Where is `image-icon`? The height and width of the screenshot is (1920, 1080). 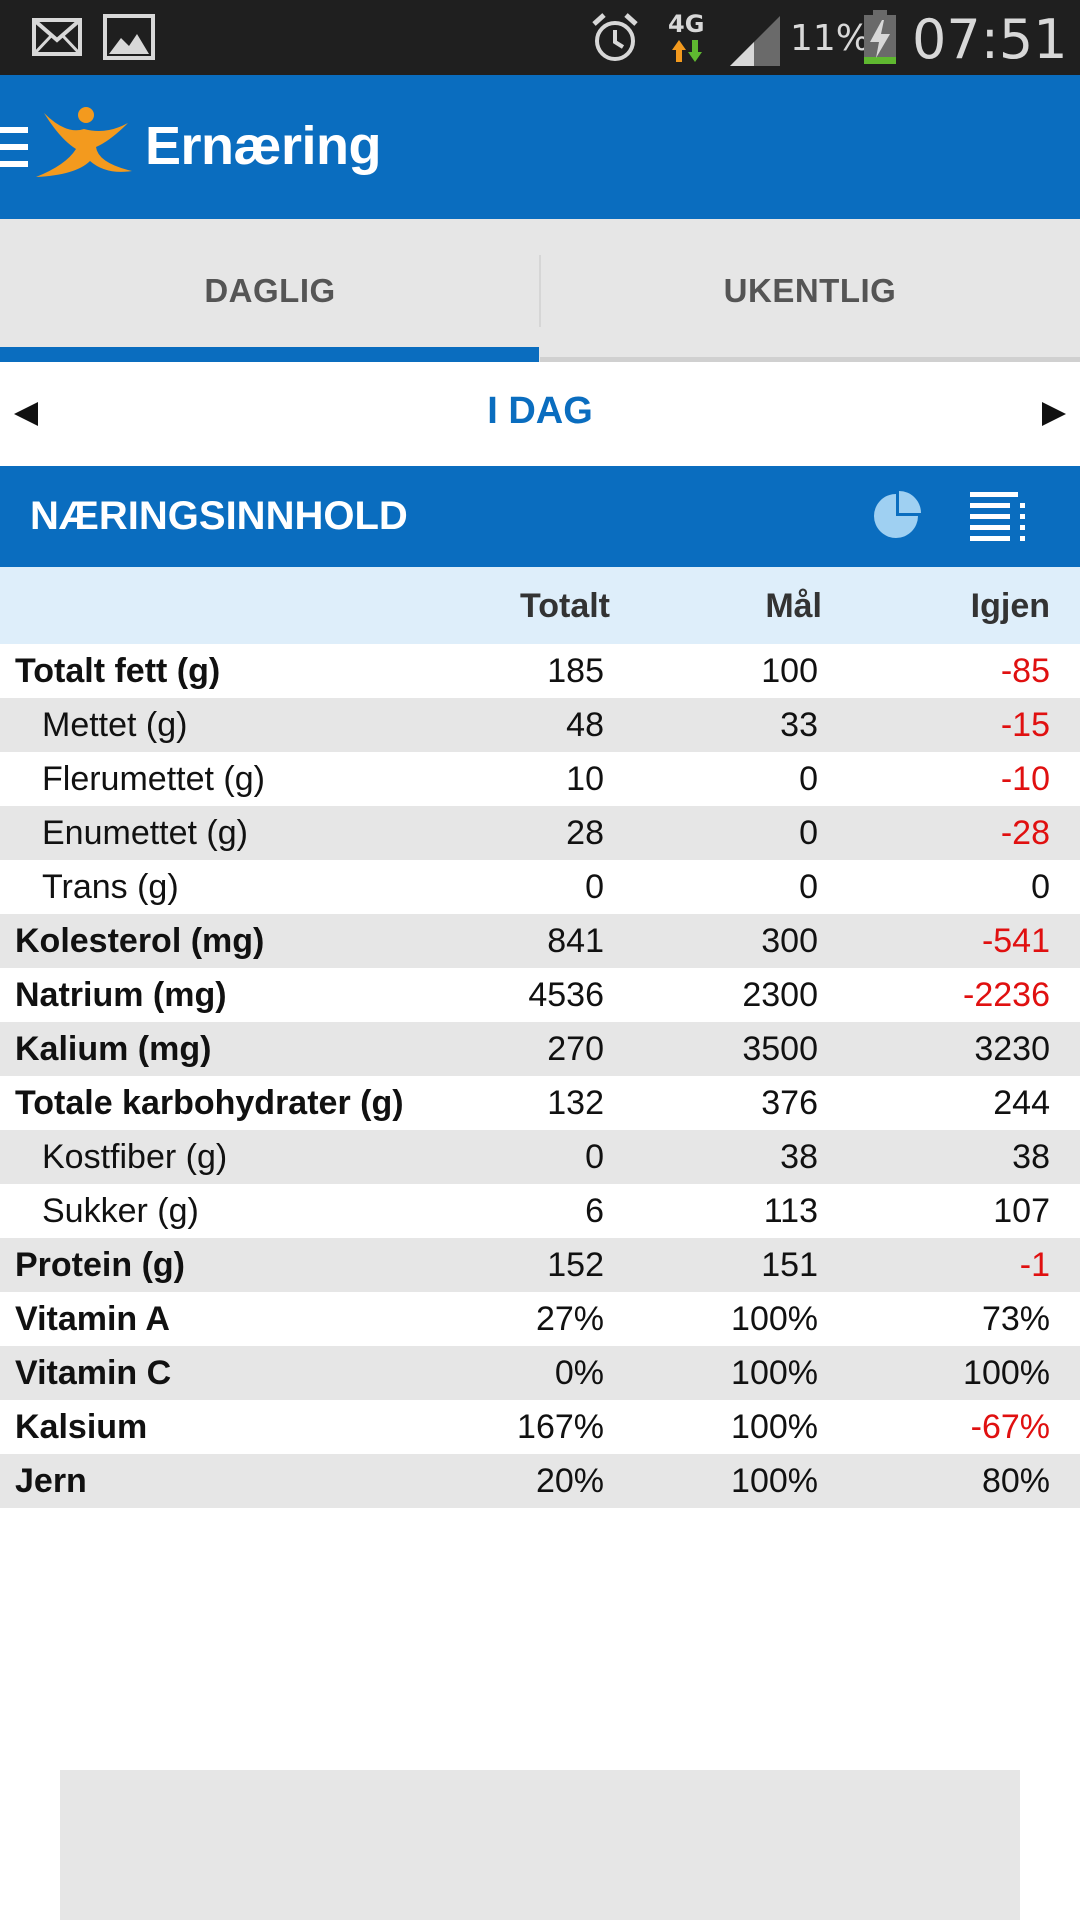 image-icon is located at coordinates (129, 37).